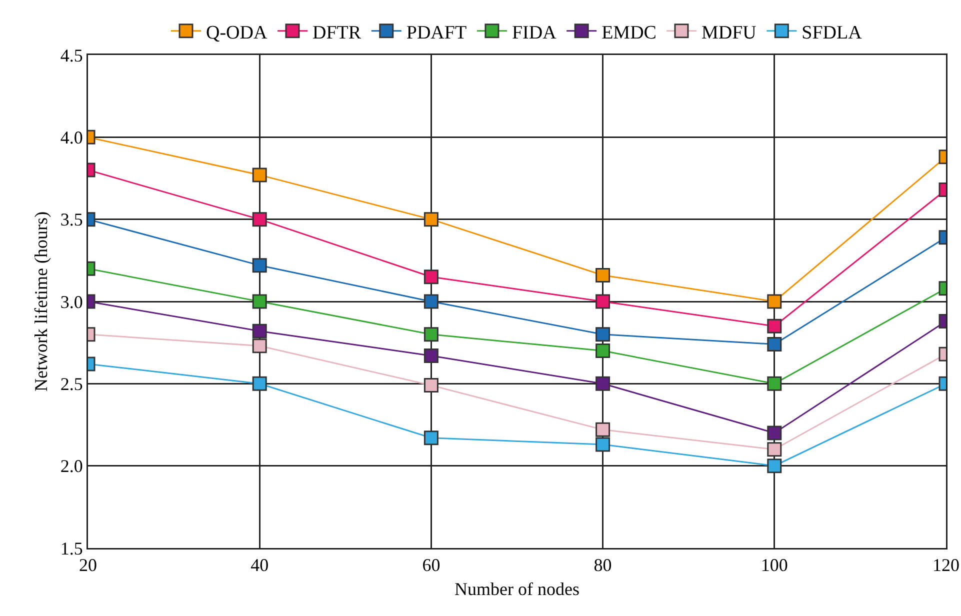 The width and height of the screenshot is (961, 616). I want to click on x-tick-label: 60, so click(431, 565).